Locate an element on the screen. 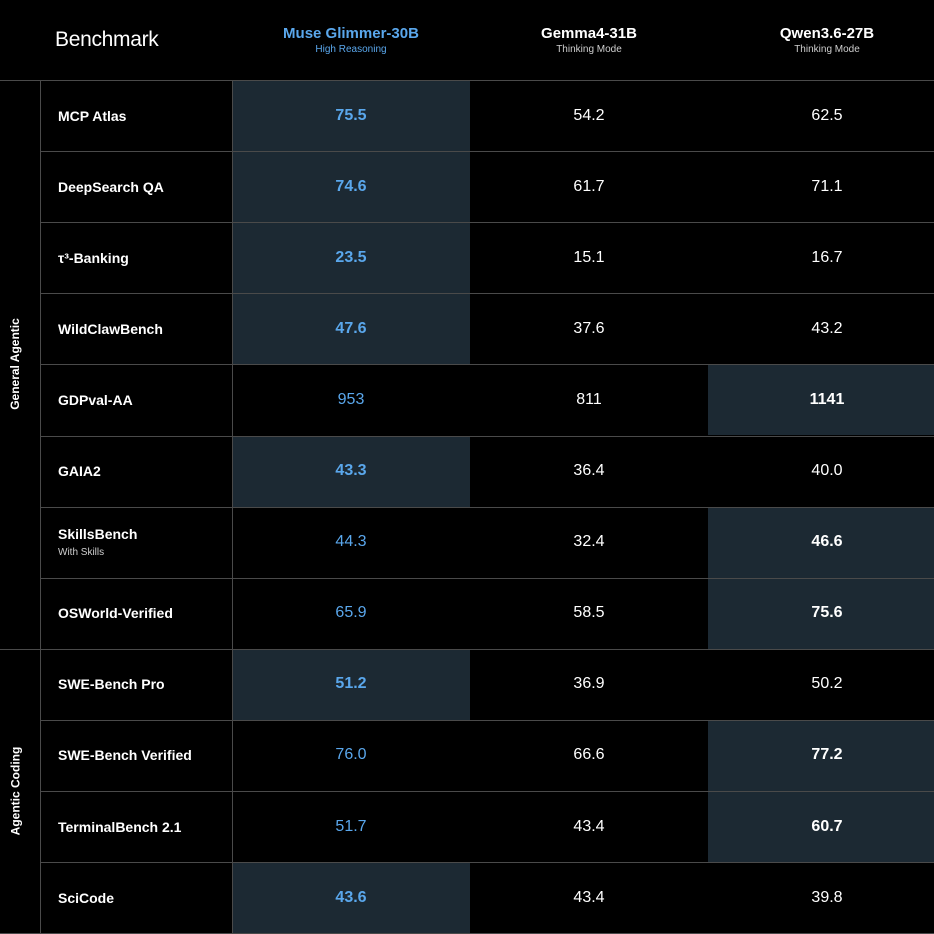 The image size is (934, 934). score-qwen: 16.7 is located at coordinates (827, 257).